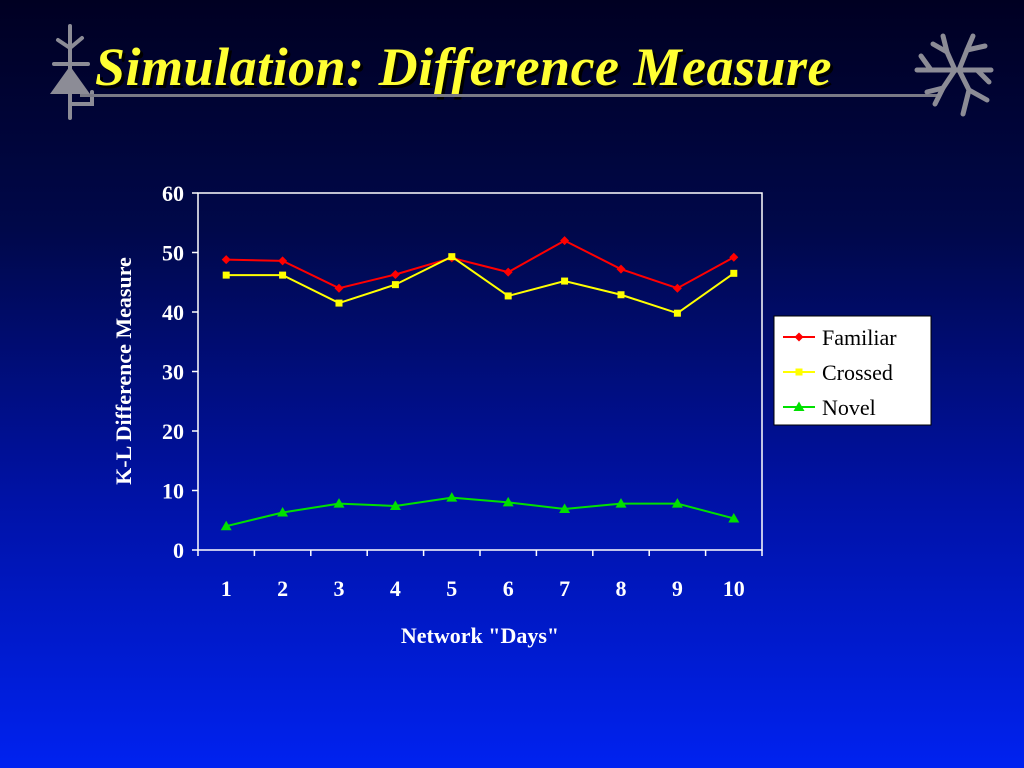  I want to click on neuron-triangle-icon, so click(72, 72).